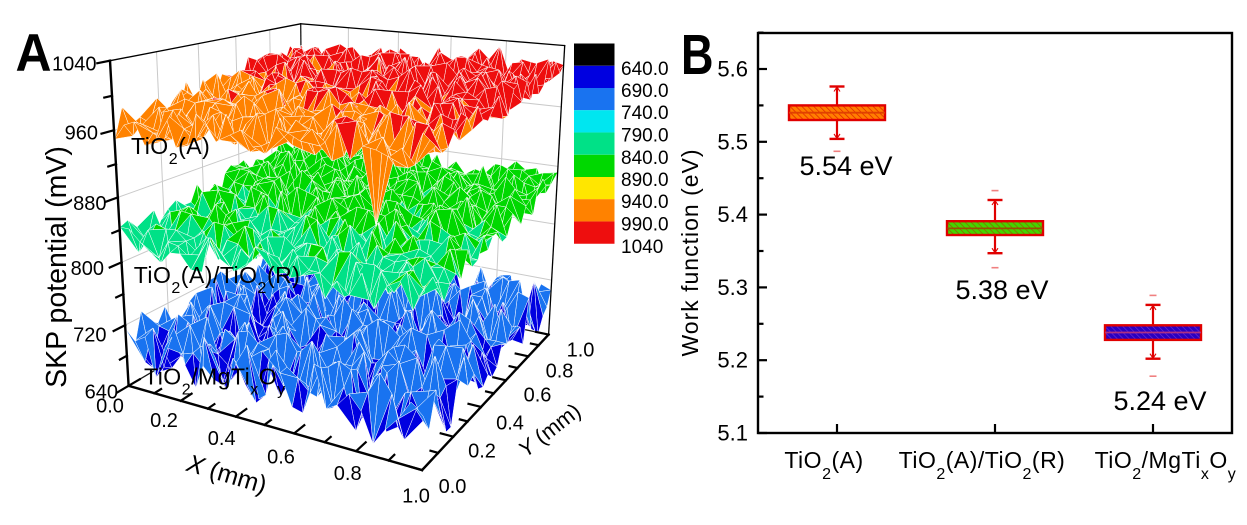  Describe the element at coordinates (732, 141) in the screenshot. I see `svg-text: 5.5` at that location.